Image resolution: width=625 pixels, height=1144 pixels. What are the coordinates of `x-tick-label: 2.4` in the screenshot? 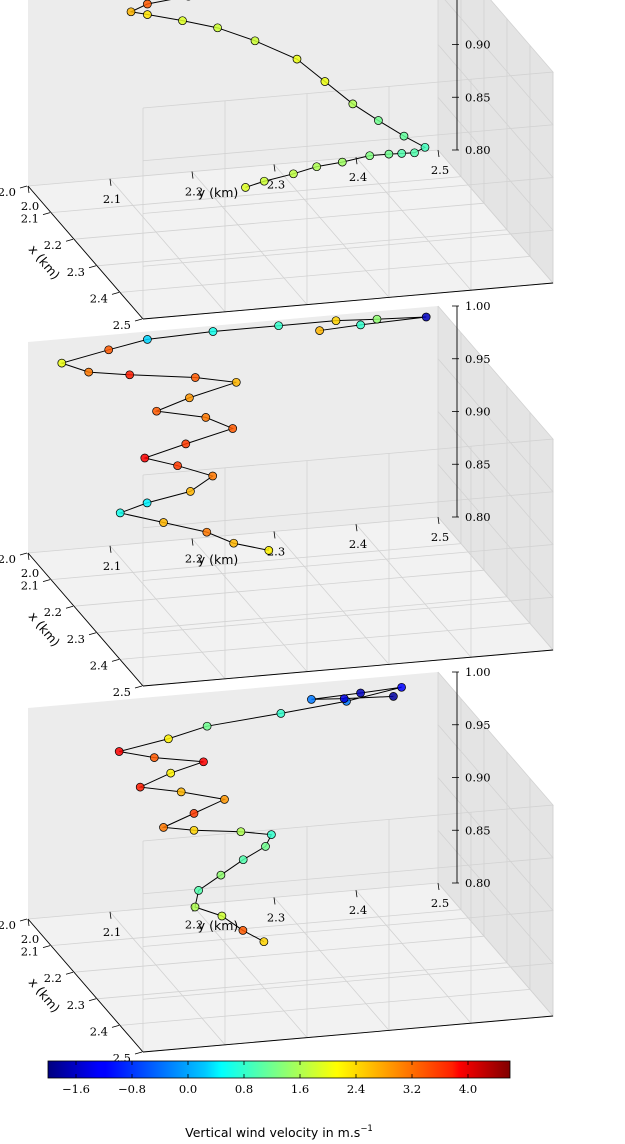 It's located at (99, 665).